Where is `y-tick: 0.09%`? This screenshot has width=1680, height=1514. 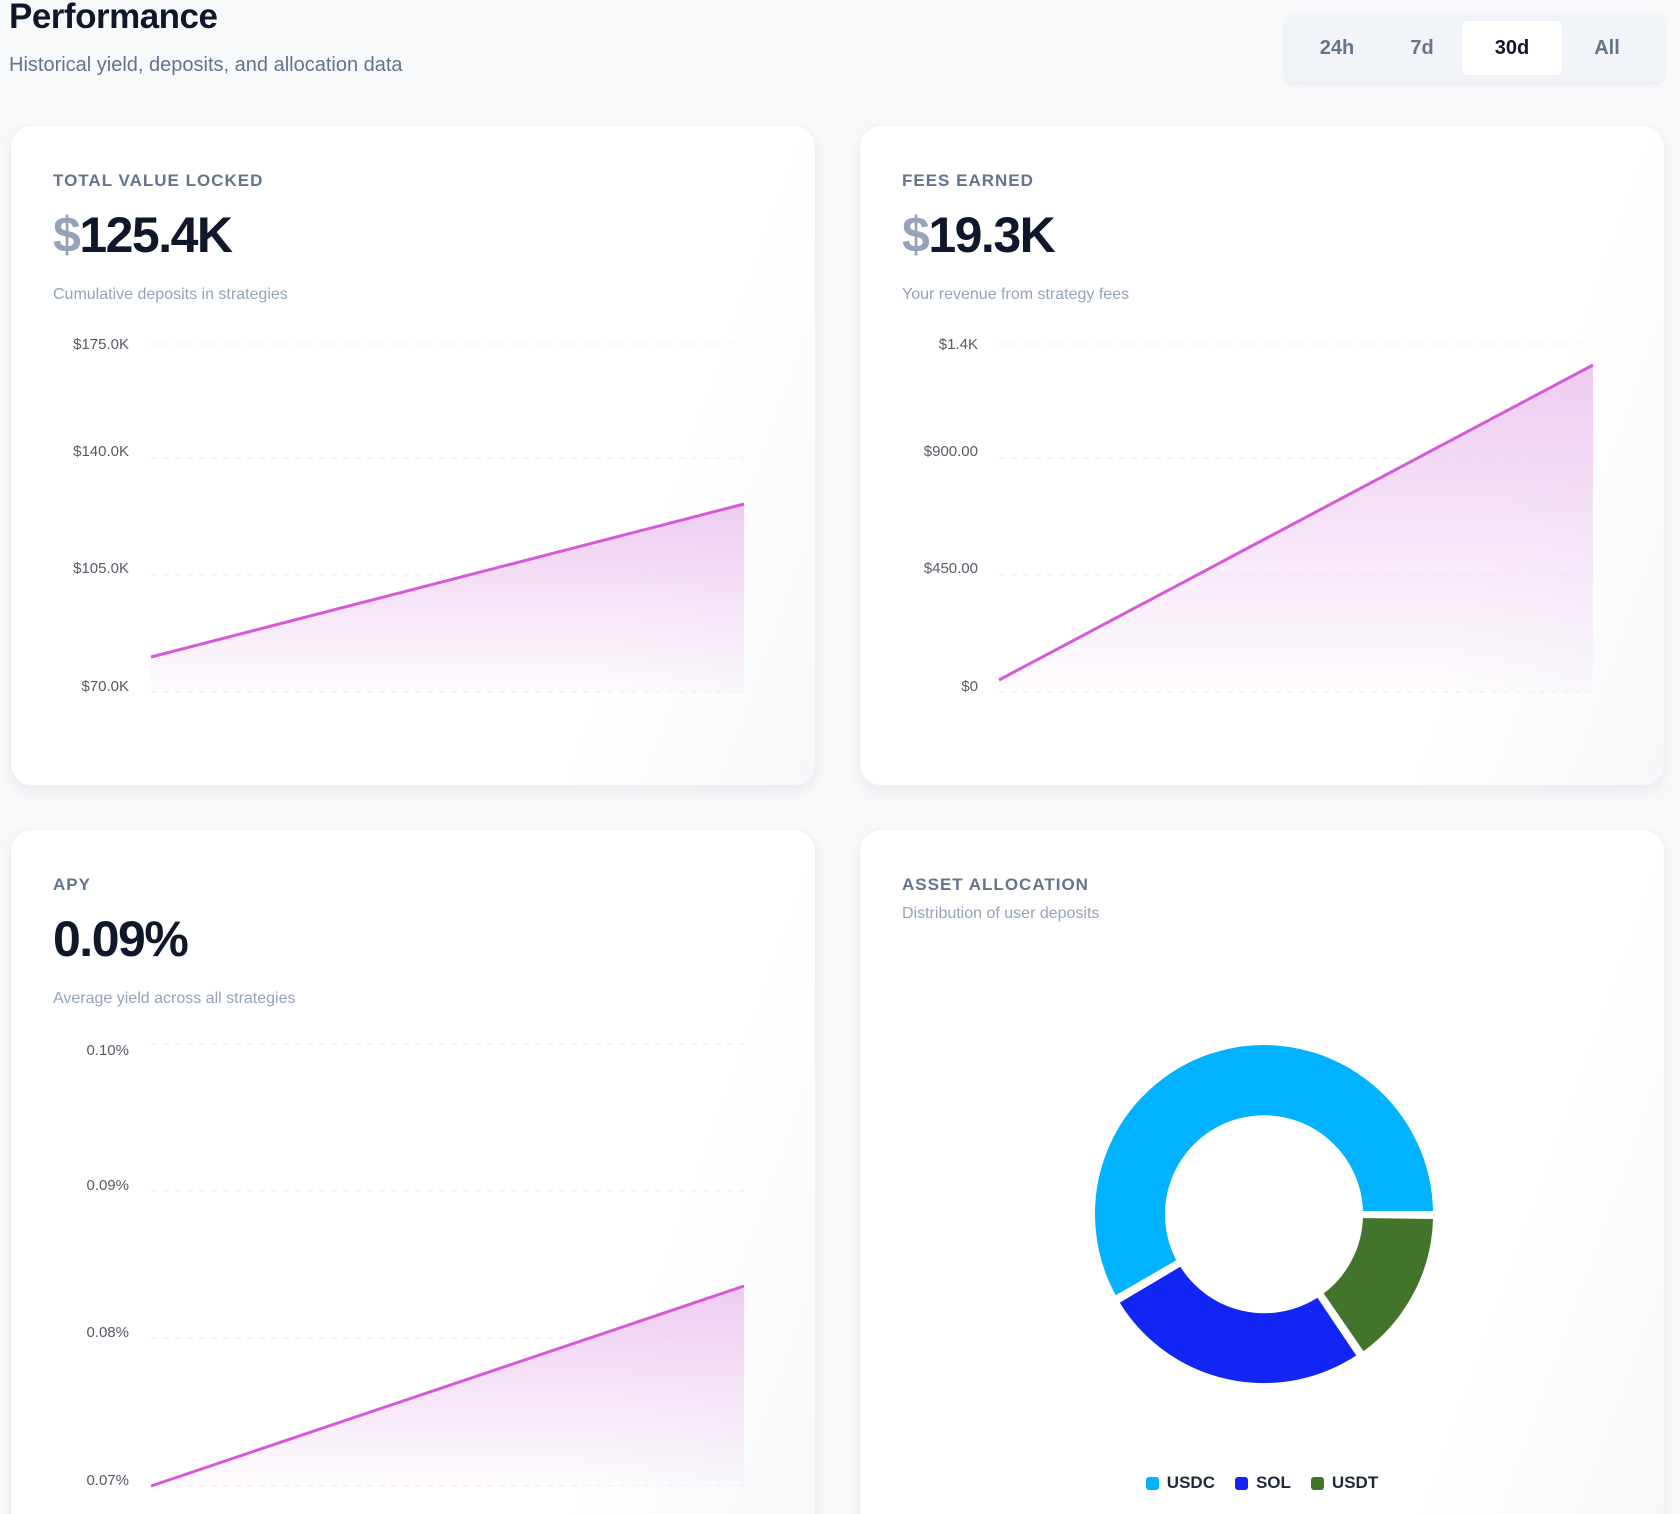
y-tick: 0.09% is located at coordinates (107, 1185).